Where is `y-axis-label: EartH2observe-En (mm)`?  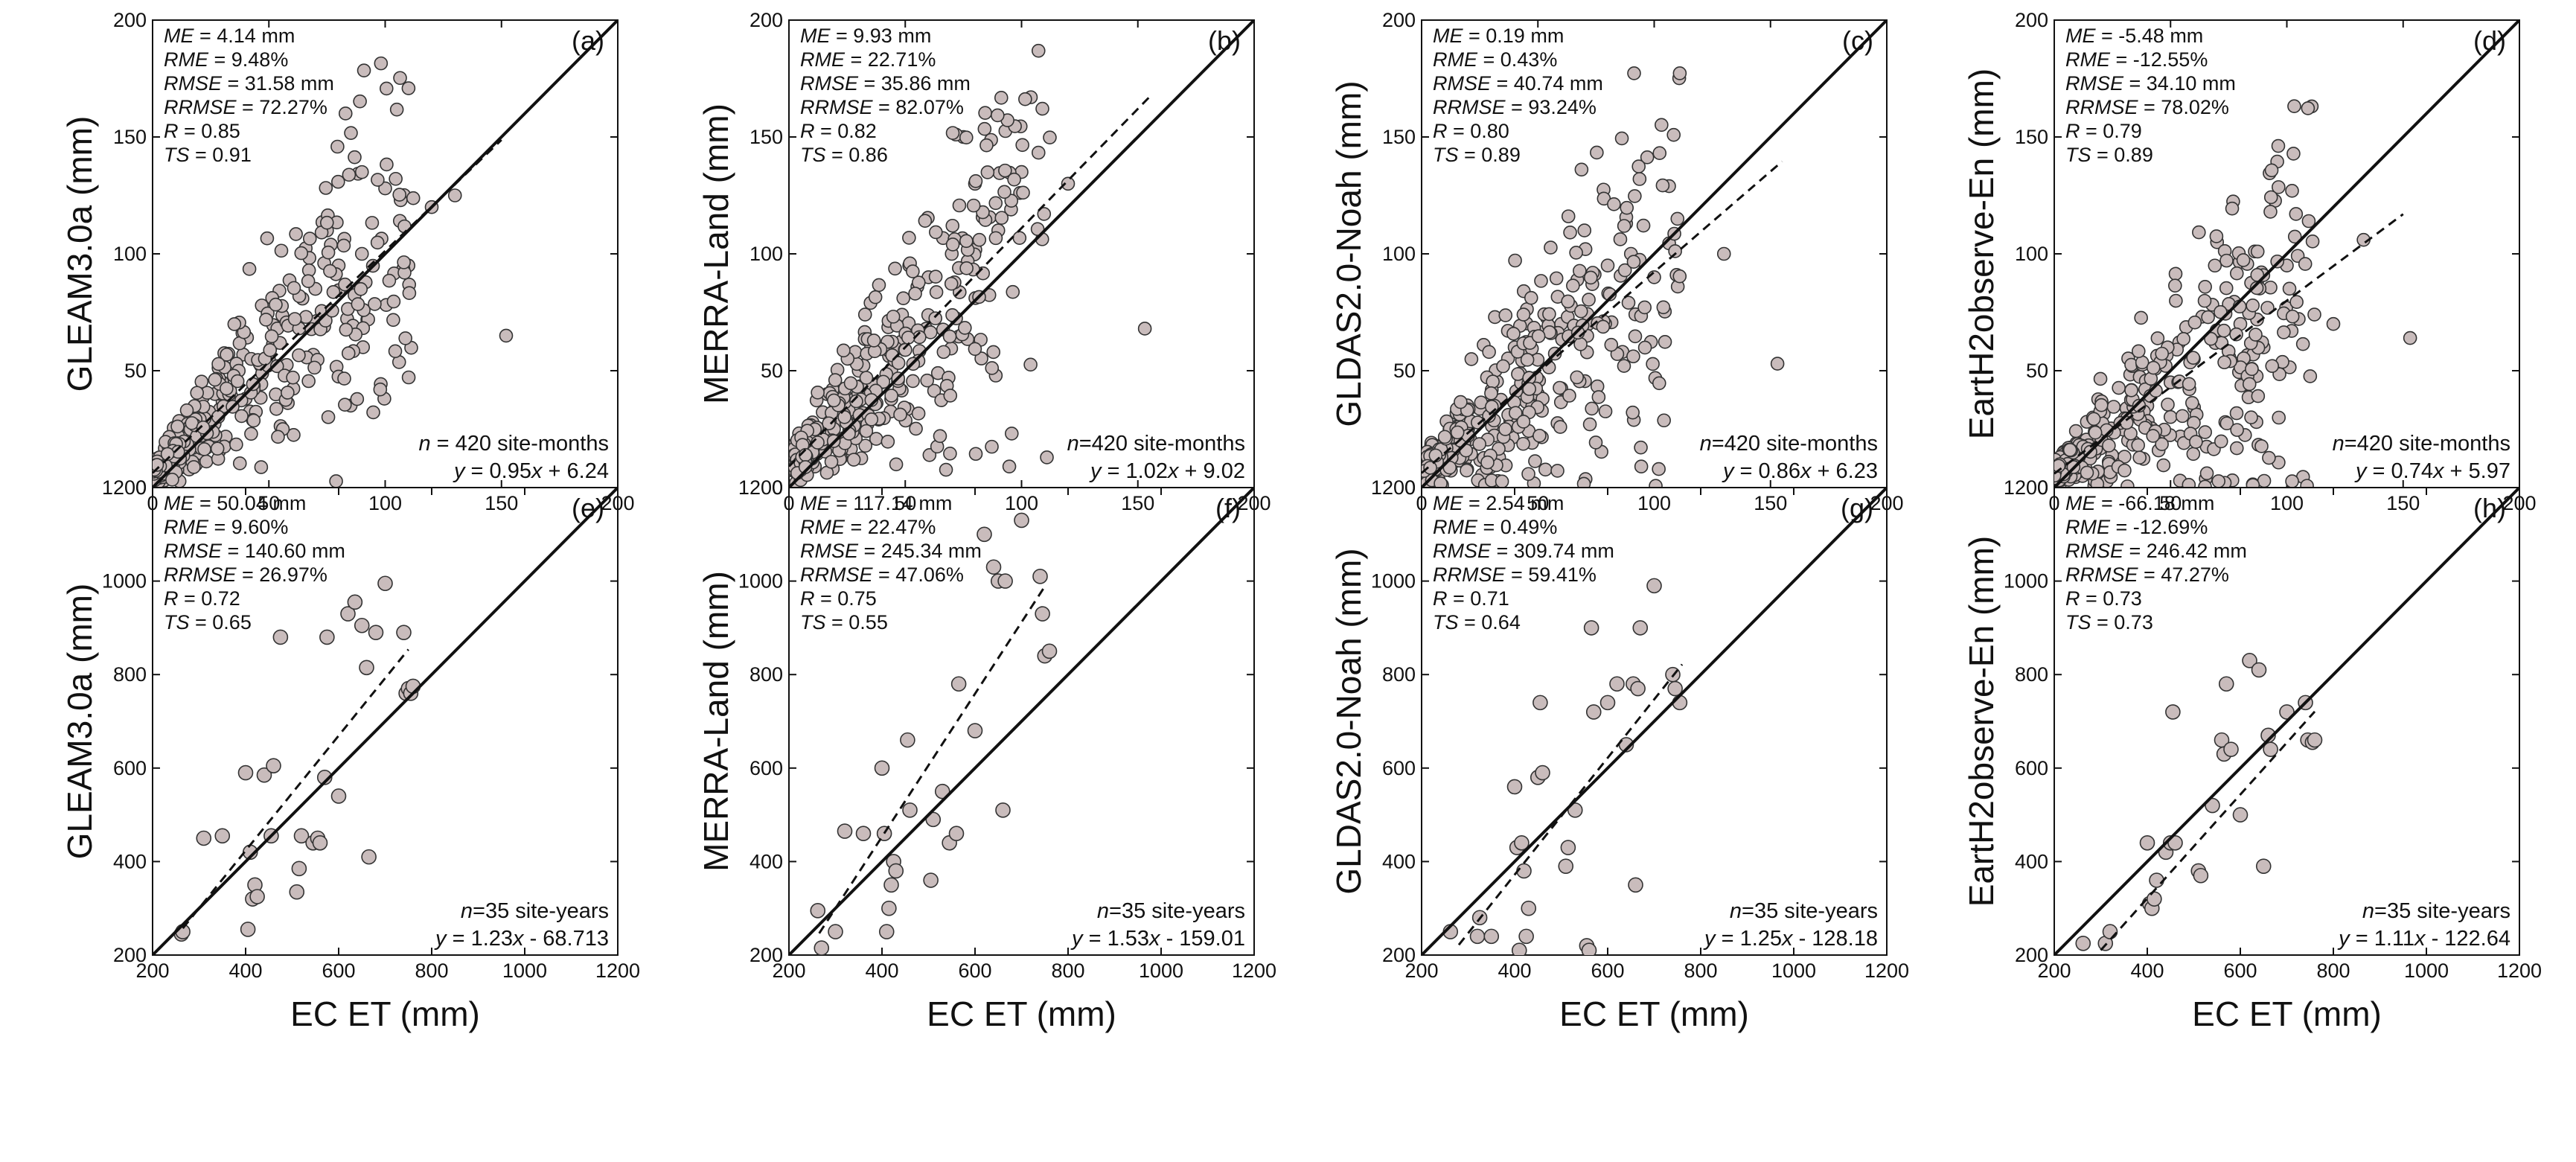
y-axis-label: EartH2observe-En (mm) is located at coordinates (1981, 721).